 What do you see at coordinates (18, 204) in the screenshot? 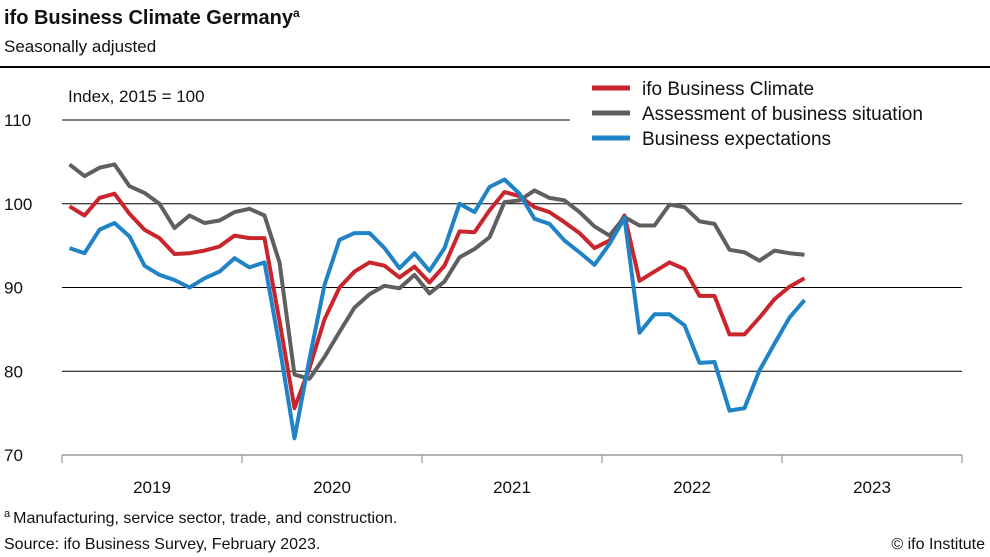
I see `y-tick-label: 100` at bounding box center [18, 204].